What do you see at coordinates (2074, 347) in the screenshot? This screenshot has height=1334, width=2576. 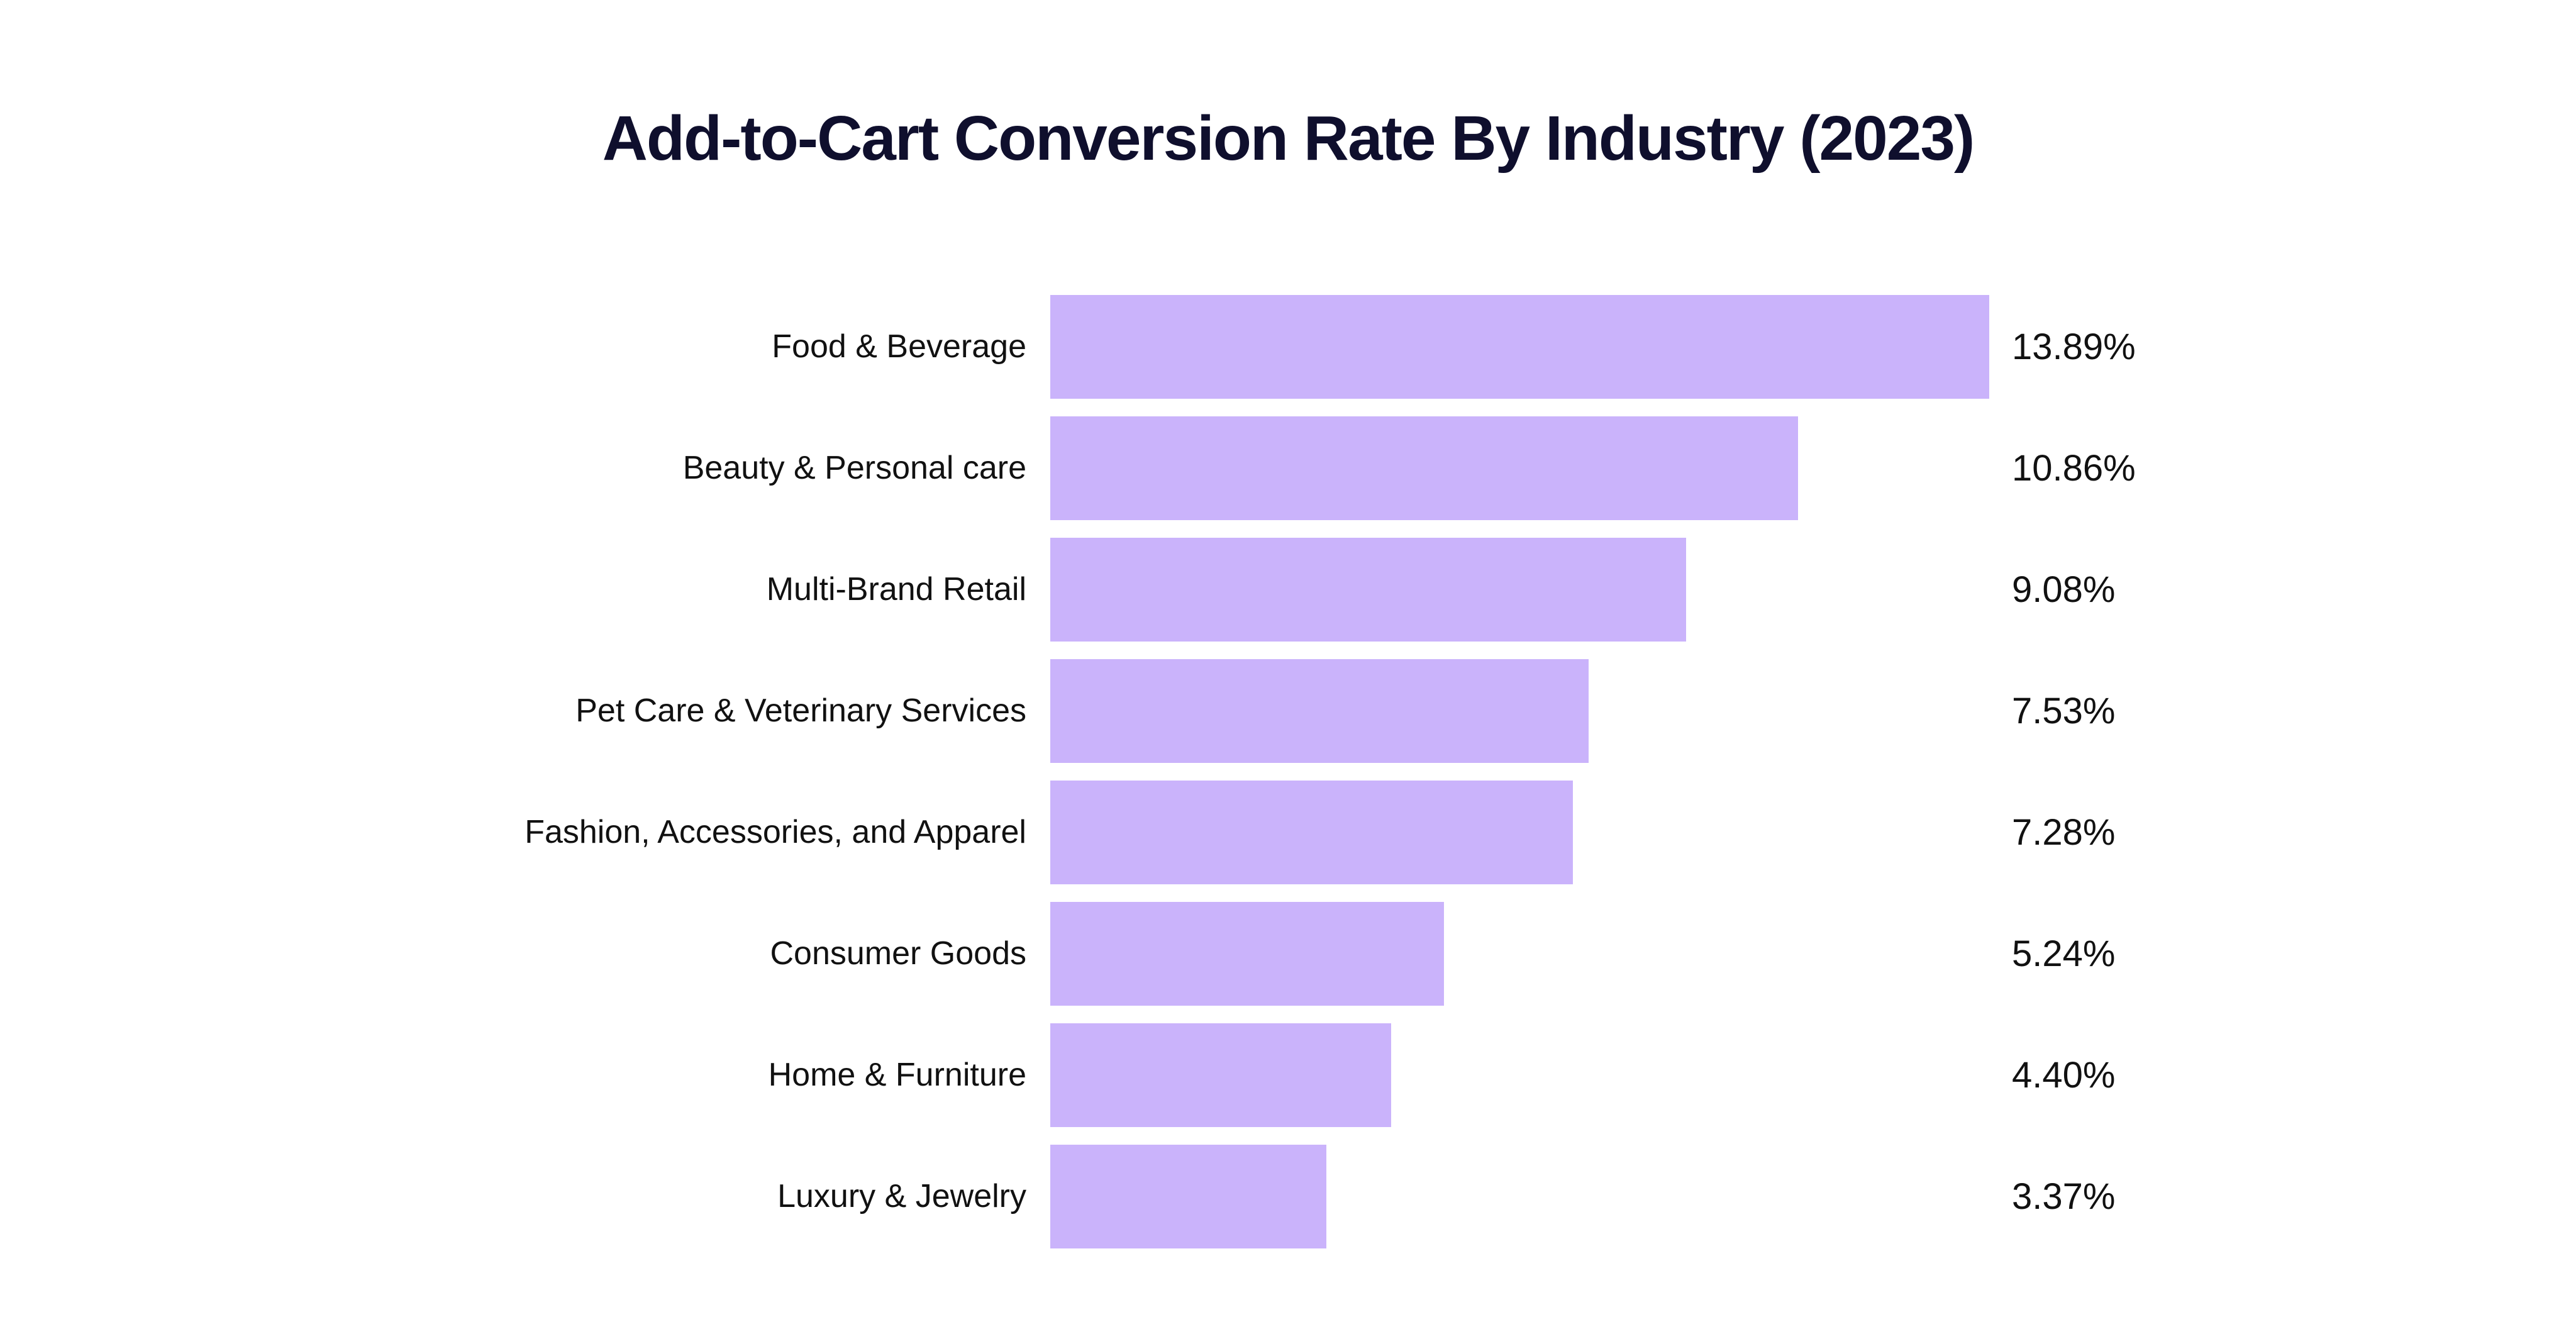 I see `bar-value-label: 13.89%` at bounding box center [2074, 347].